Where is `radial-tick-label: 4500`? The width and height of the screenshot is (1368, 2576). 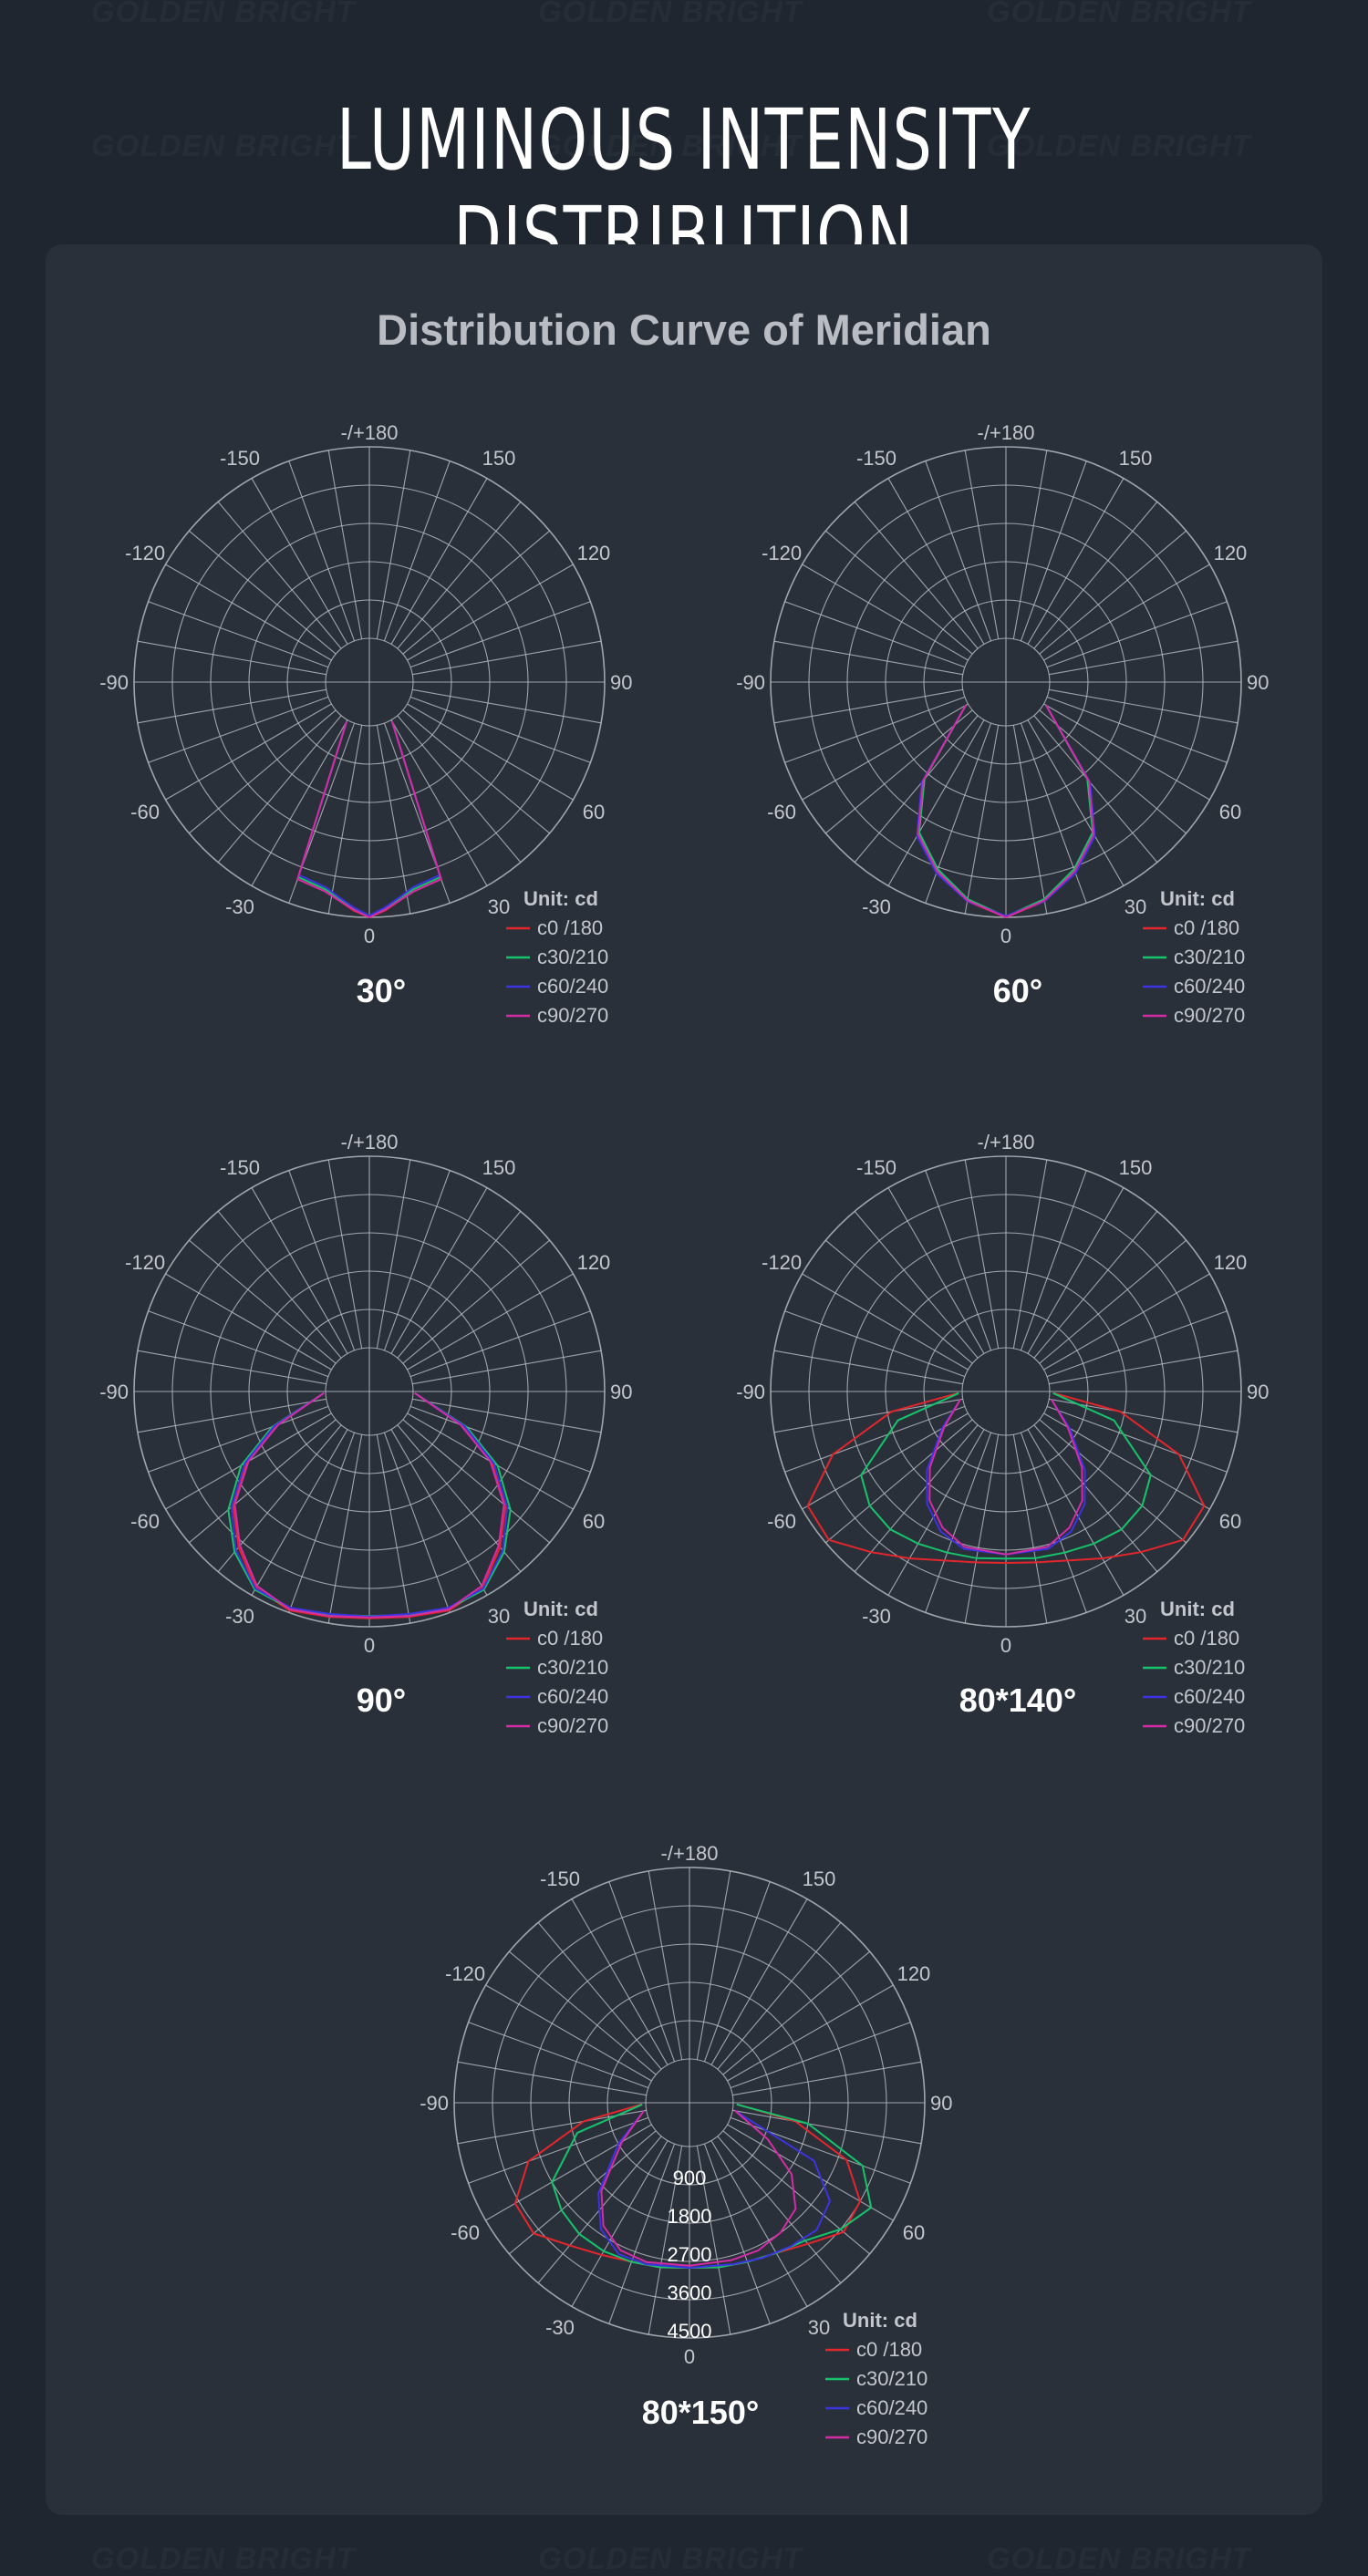
radial-tick-label: 4500 is located at coordinates (690, 2331).